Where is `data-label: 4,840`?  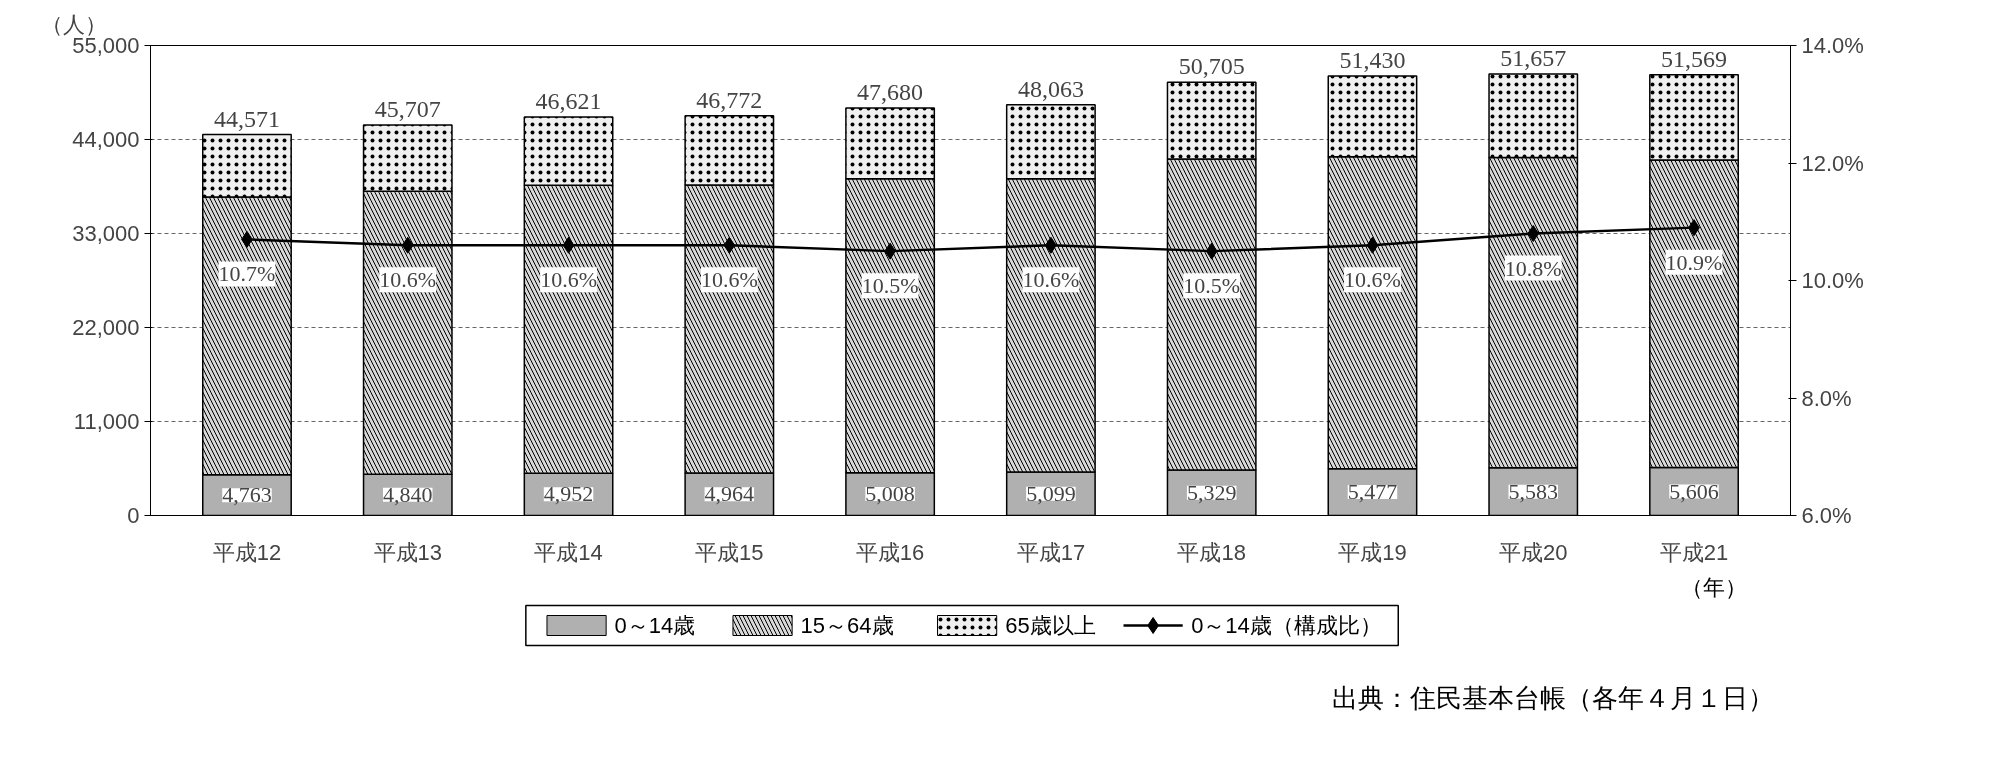 data-label: 4,840 is located at coordinates (408, 494).